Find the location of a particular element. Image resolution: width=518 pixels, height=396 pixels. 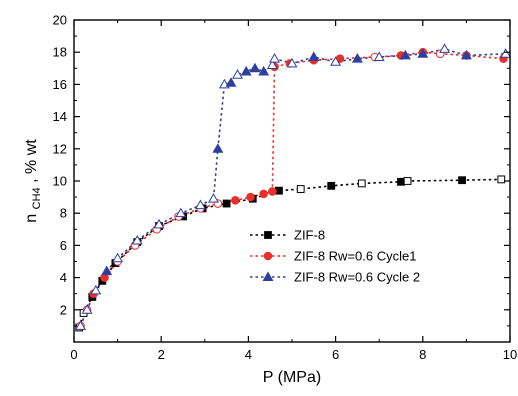

x-tick-label: 0 is located at coordinates (73, 354).